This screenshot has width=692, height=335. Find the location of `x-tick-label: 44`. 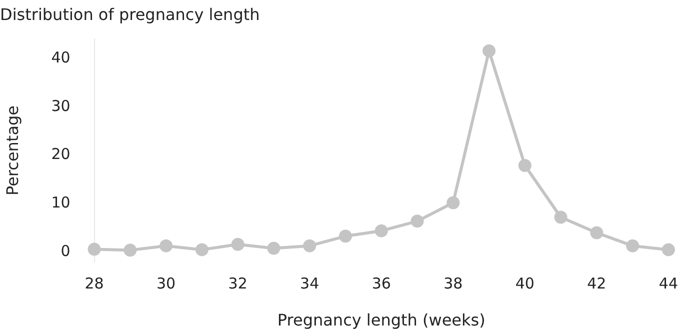

x-tick-label: 44 is located at coordinates (668, 283).